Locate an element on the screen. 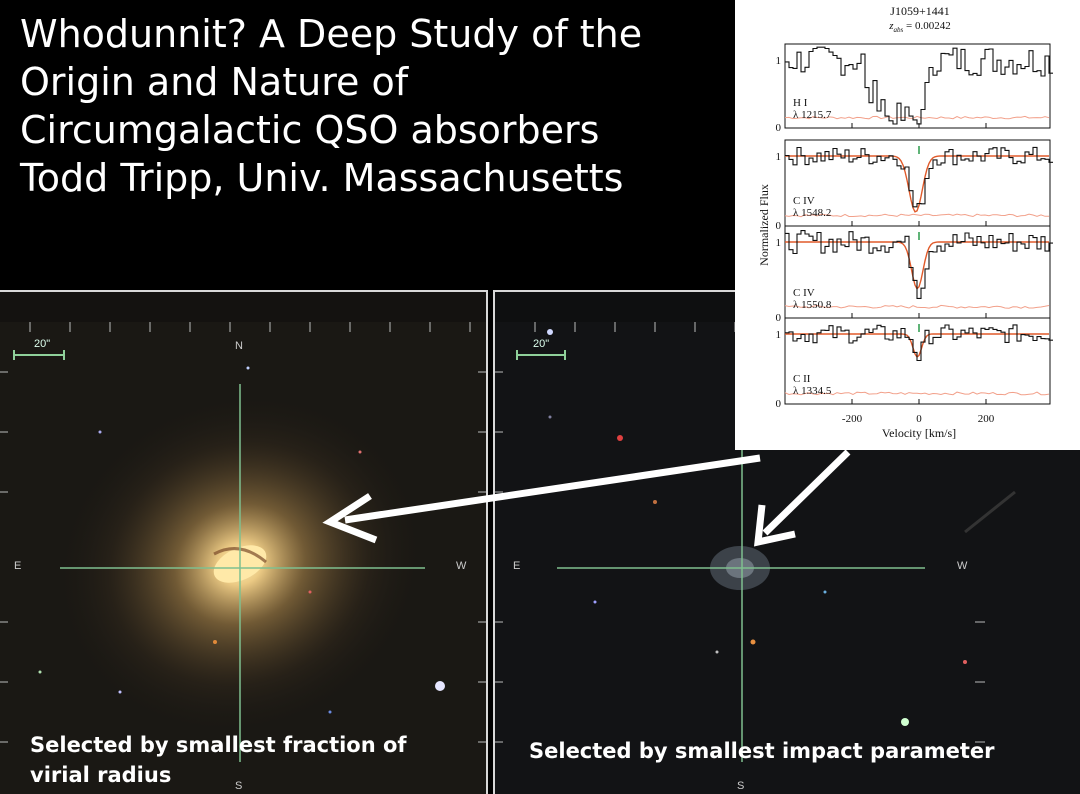 The height and width of the screenshot is (794, 1080). left-compass-s: S is located at coordinates (239, 786).